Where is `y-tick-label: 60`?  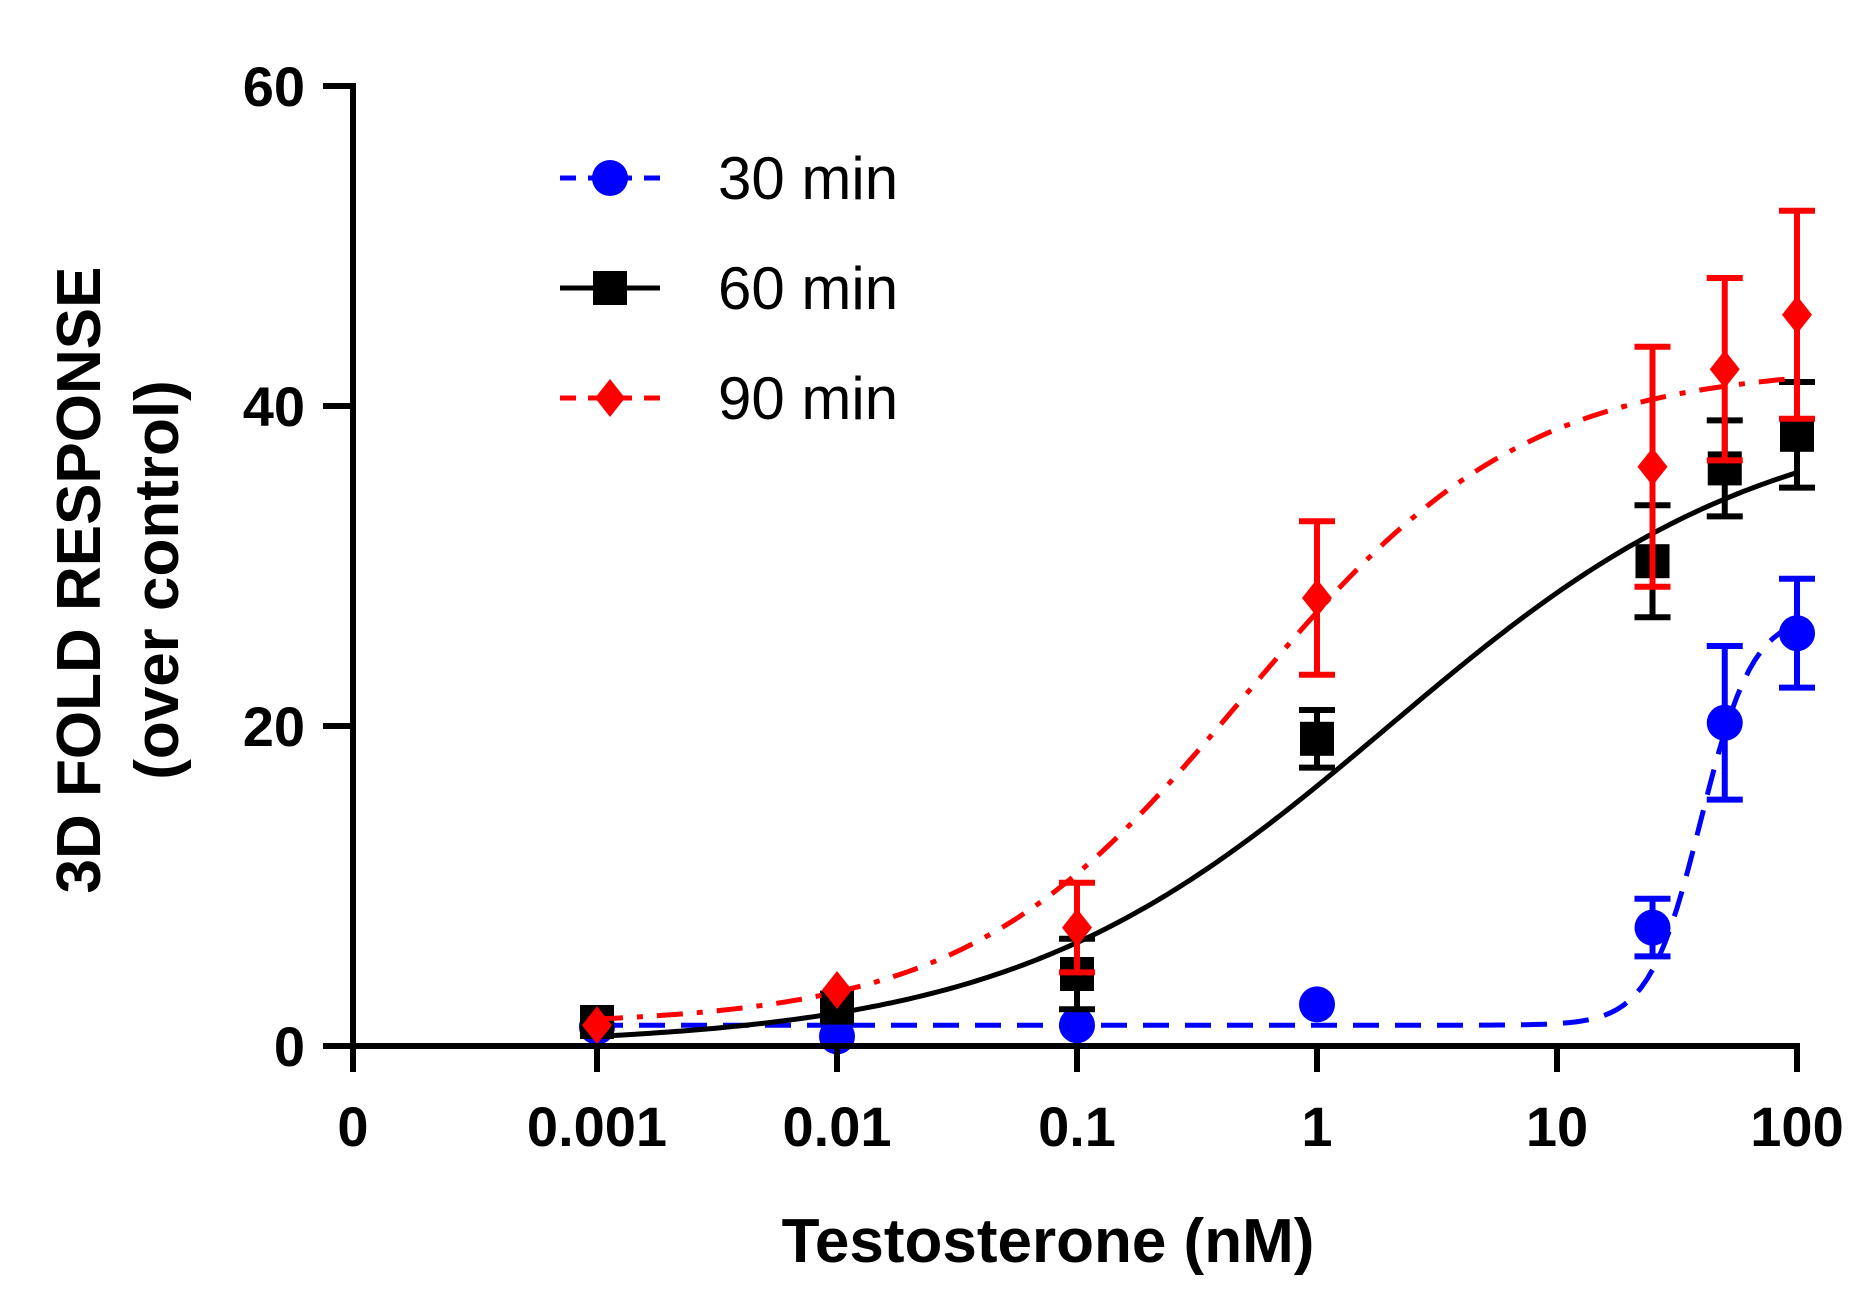 y-tick-label: 60 is located at coordinates (274, 86).